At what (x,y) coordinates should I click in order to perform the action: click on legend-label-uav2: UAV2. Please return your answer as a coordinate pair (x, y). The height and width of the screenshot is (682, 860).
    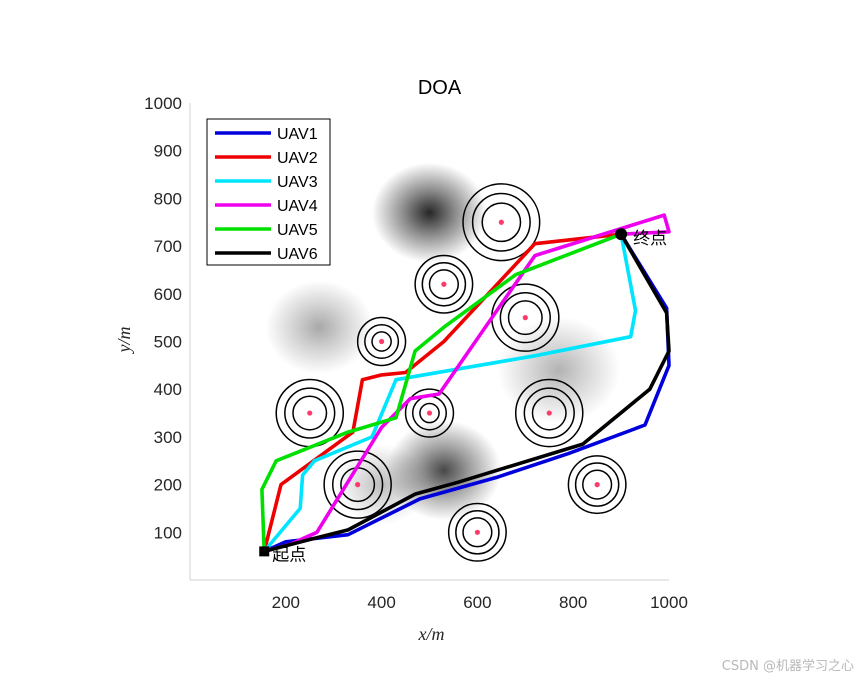
    Looking at the image, I should click on (297, 158).